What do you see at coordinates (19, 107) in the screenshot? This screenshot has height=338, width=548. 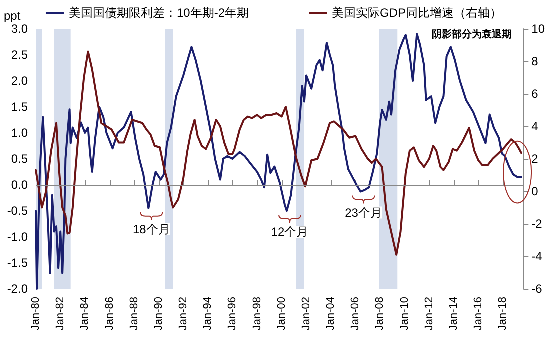 I see `y-tick-label: 1.5` at bounding box center [19, 107].